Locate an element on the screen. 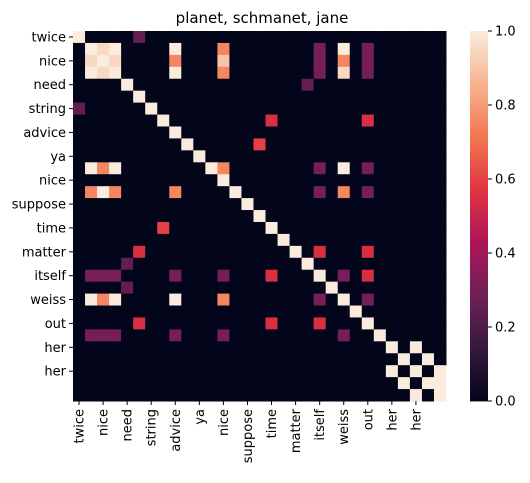 This screenshot has width=530, height=483. y-tick-label: time is located at coordinates (51, 228).